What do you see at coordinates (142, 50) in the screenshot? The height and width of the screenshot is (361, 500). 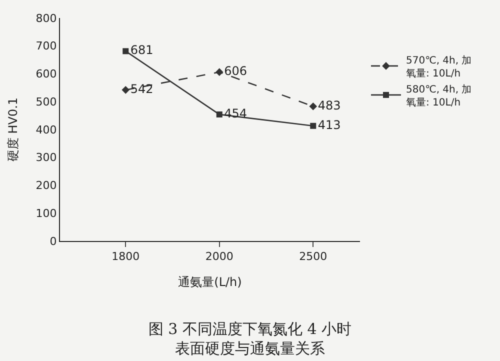 I see `data-label: 681` at bounding box center [142, 50].